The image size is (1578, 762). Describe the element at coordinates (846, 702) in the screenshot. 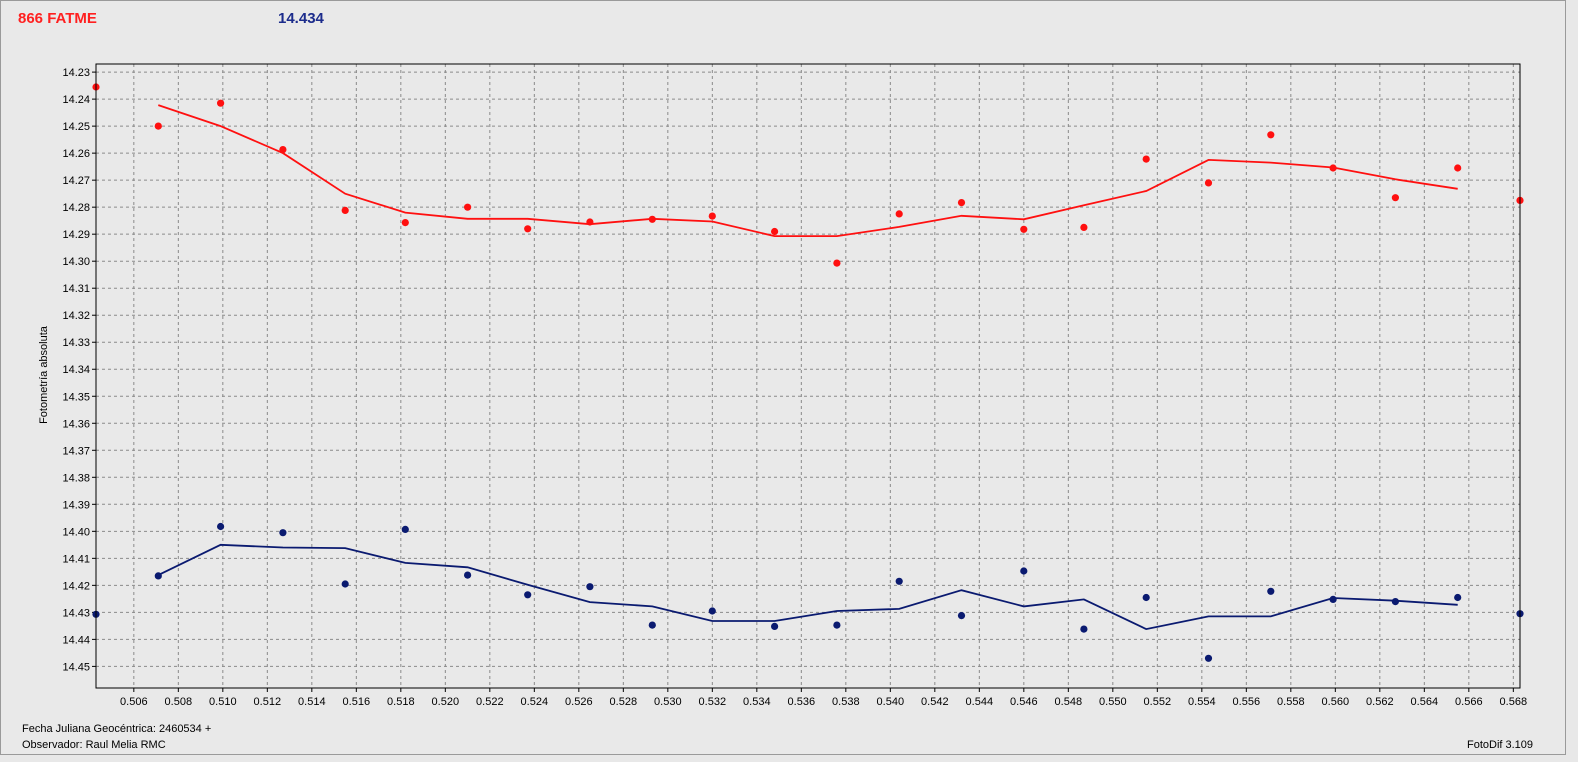

I see `x-tick-label: 0.538` at that location.